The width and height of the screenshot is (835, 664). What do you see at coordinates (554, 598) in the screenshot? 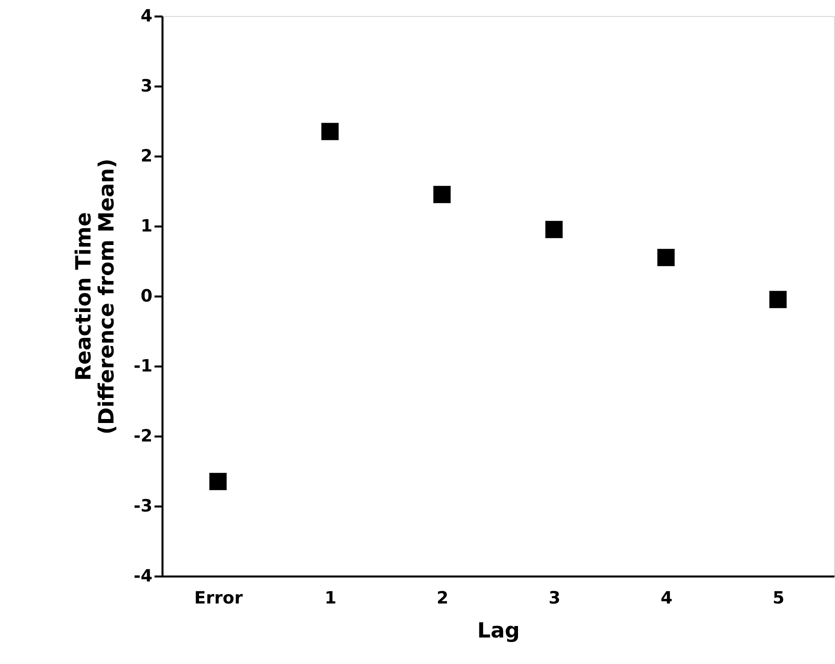
I see `x-tick-label: 3` at bounding box center [554, 598].